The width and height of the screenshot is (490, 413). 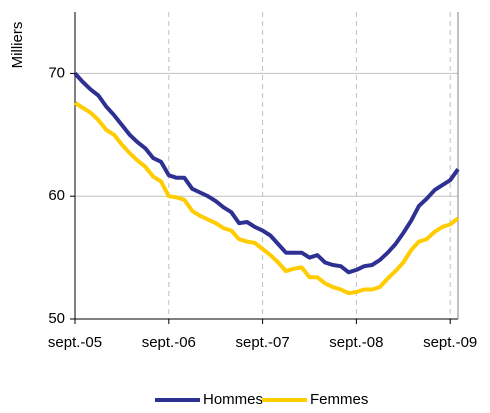 What do you see at coordinates (75, 342) in the screenshot?
I see `x-tick-label: sept.-05` at bounding box center [75, 342].